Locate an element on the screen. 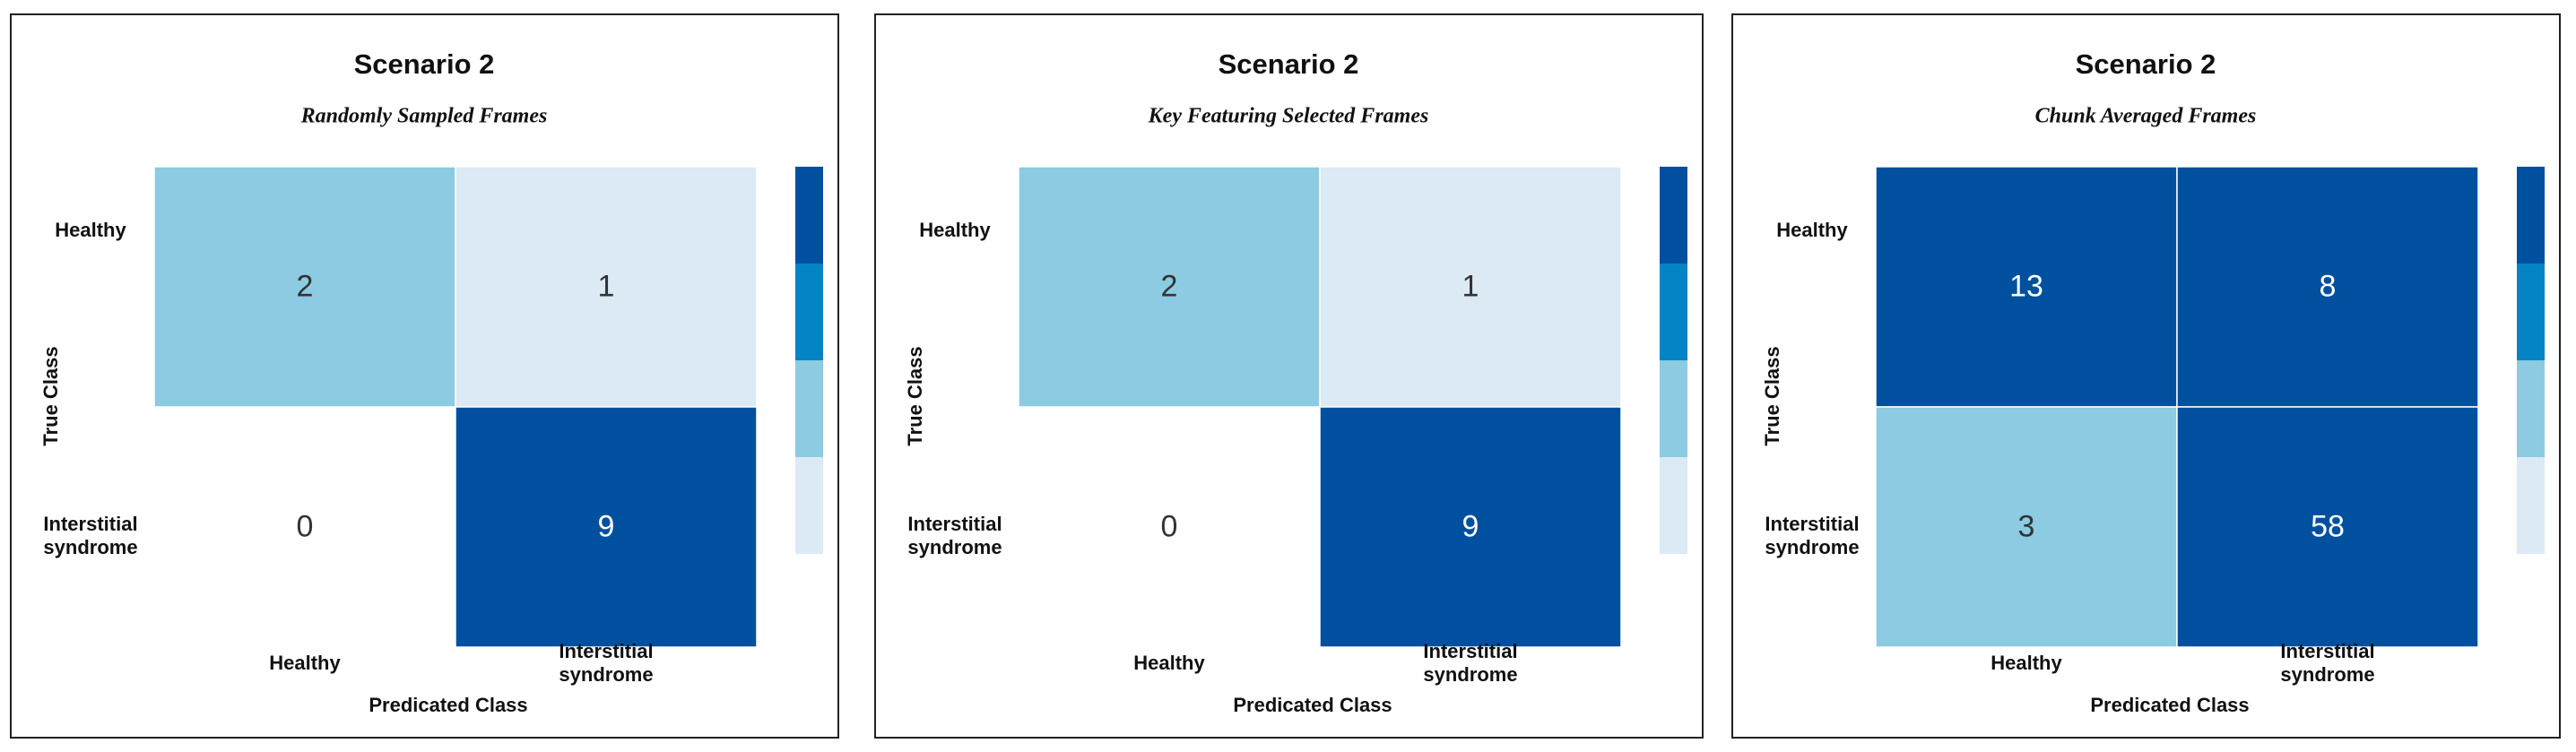 The width and height of the screenshot is (2576, 752). cell-value: 13 is located at coordinates (2026, 286).